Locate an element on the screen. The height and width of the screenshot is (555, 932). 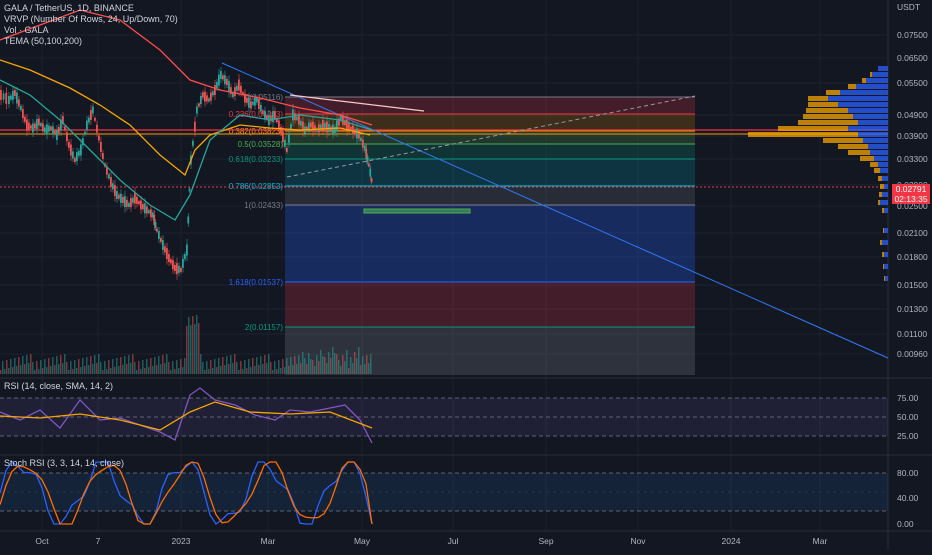
target-box is located at coordinates (417, 211).